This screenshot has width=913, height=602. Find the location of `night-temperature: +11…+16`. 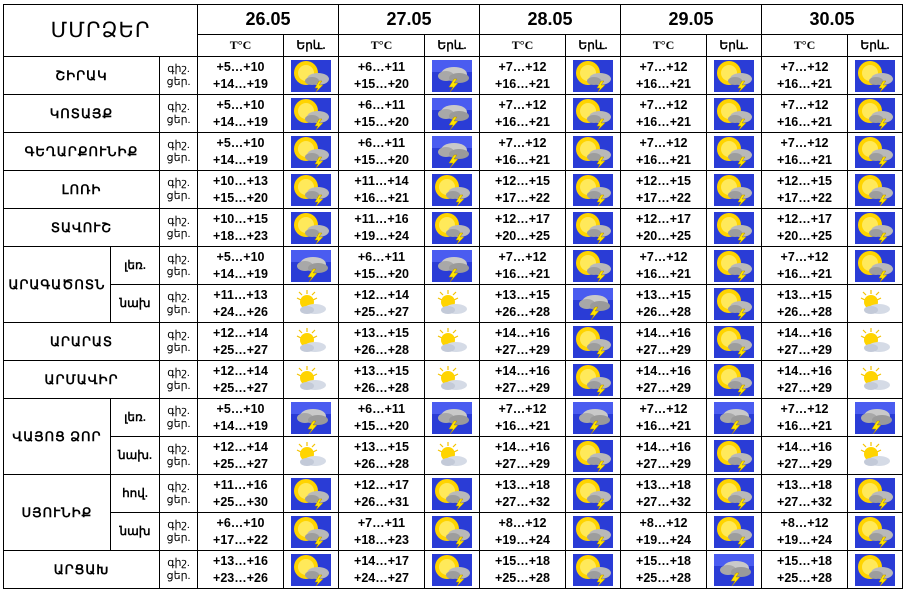

night-temperature: +11…+16 is located at coordinates (381, 218).